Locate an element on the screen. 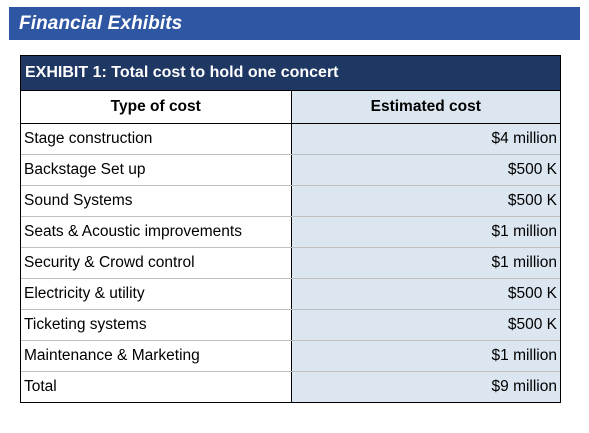 The image size is (589, 433). column-header-cost: Estimated cost is located at coordinates (425, 107).